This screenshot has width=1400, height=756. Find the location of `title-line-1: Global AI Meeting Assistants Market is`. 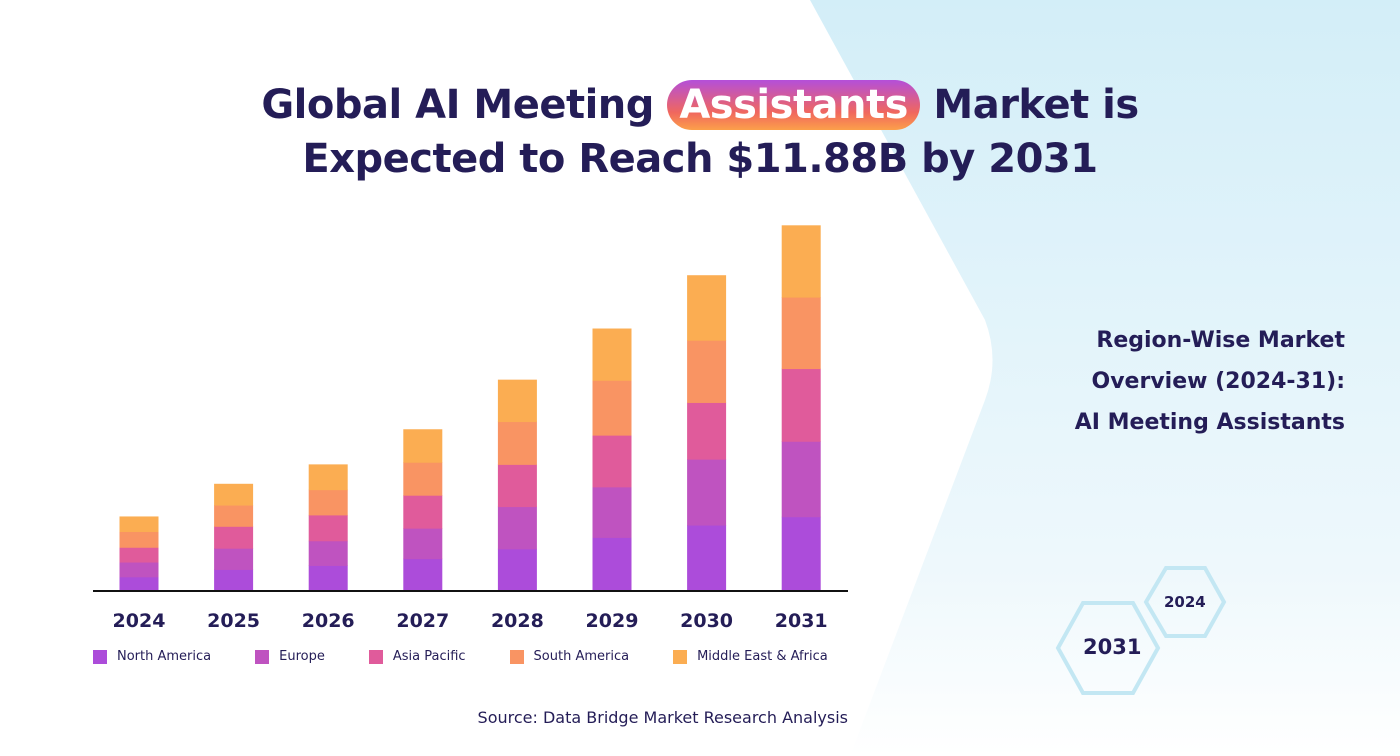

title-line-1: Global AI Meeting Assistants Market is is located at coordinates (700, 105).